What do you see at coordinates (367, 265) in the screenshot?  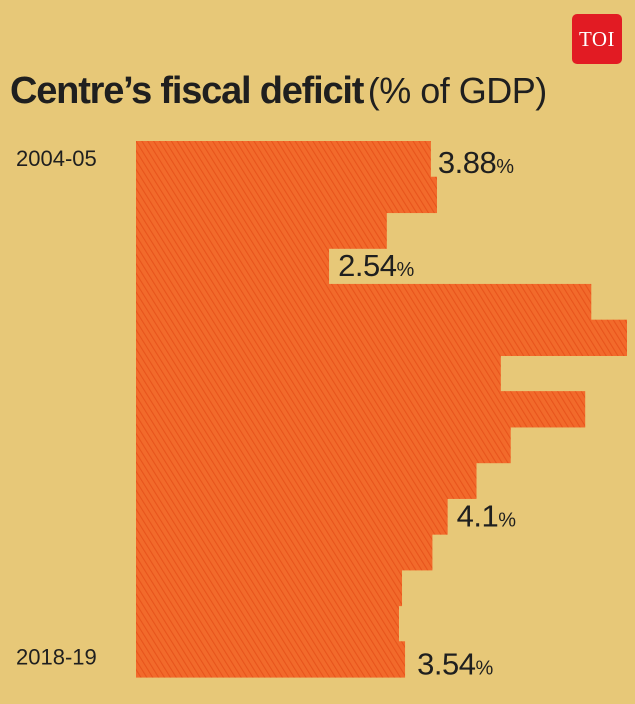 I see `value-label-number: 2.54` at bounding box center [367, 265].